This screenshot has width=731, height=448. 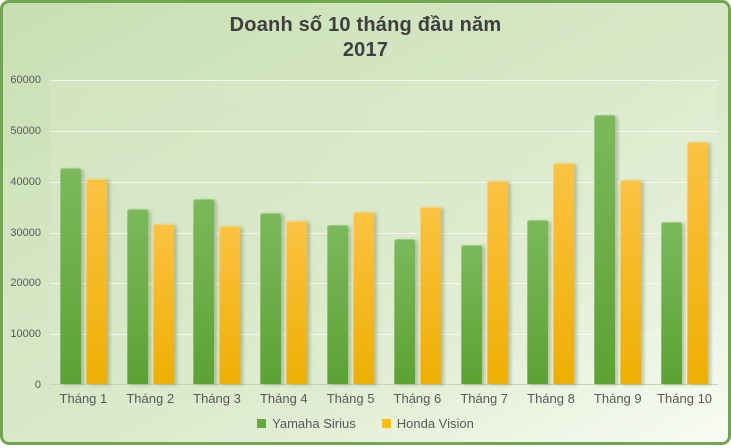 I want to click on x-axis-label-thang-5: Tháng 5, so click(x=350, y=398).